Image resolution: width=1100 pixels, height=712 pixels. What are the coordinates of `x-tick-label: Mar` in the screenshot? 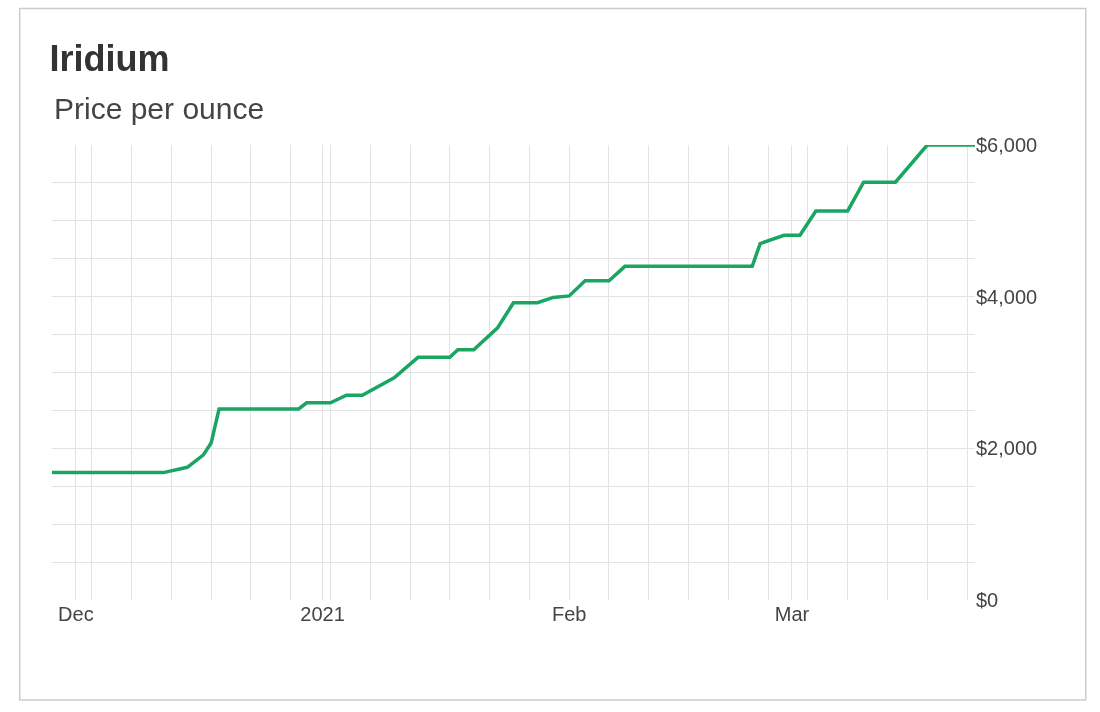 It's located at (792, 614).